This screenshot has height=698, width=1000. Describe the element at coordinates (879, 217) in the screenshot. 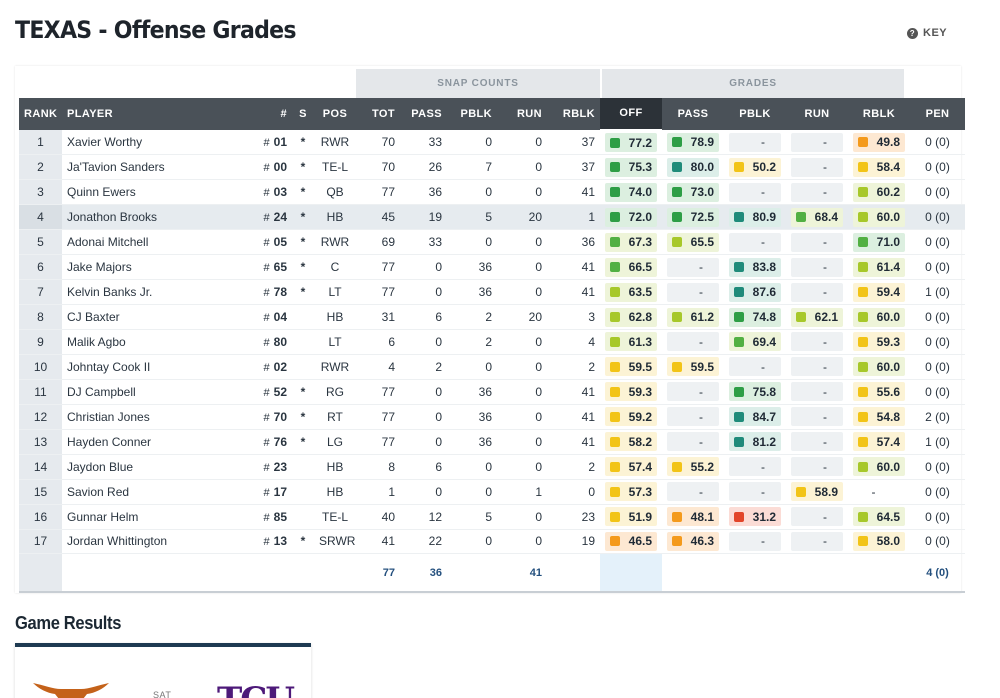

I see `grade-rblk-badge: 60.0` at that location.